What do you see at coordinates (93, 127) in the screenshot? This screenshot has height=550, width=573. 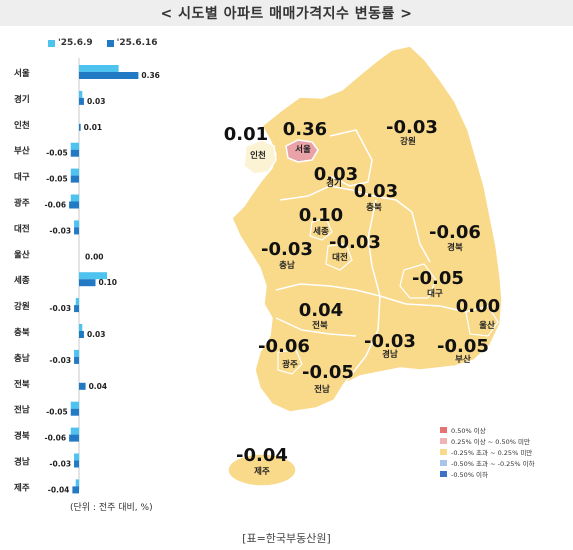 I see `value-label: 0.01` at bounding box center [93, 127].